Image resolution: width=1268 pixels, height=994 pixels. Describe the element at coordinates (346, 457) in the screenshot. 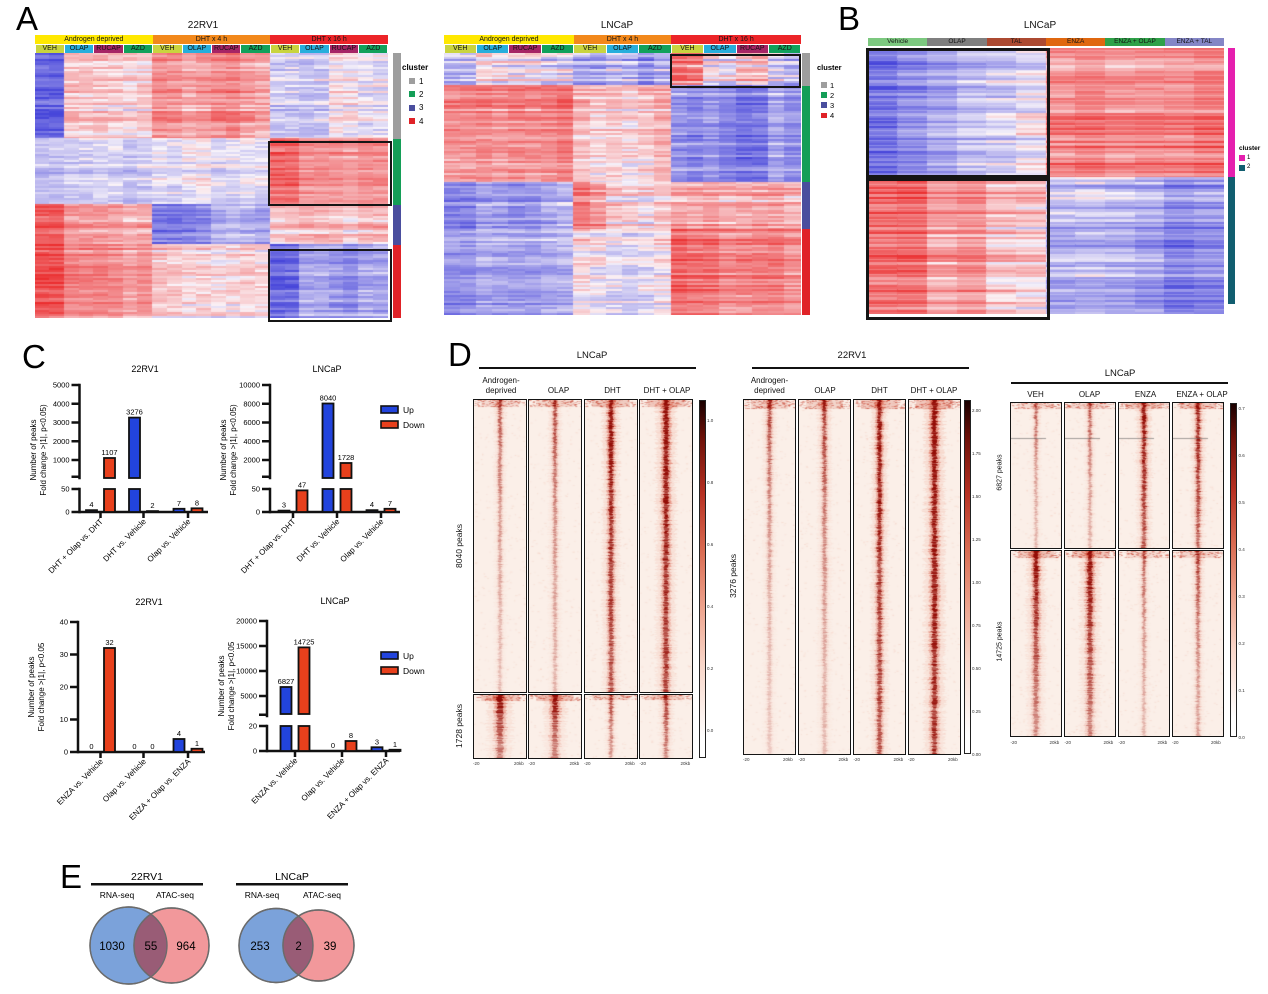

I see `svg-text: 1728` at that location.